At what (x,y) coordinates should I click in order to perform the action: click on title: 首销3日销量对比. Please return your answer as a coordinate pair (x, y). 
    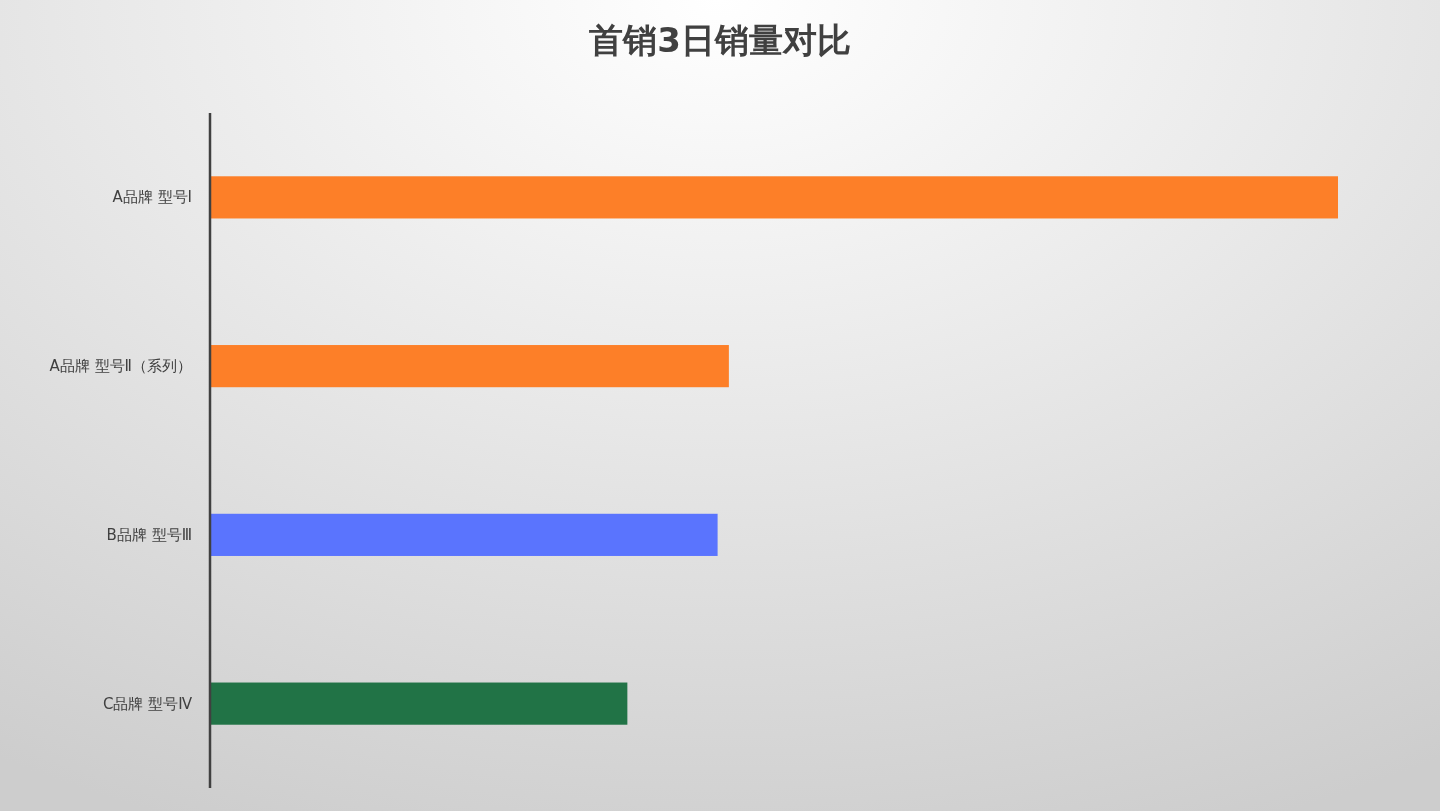
    Looking at the image, I should click on (720, 40).